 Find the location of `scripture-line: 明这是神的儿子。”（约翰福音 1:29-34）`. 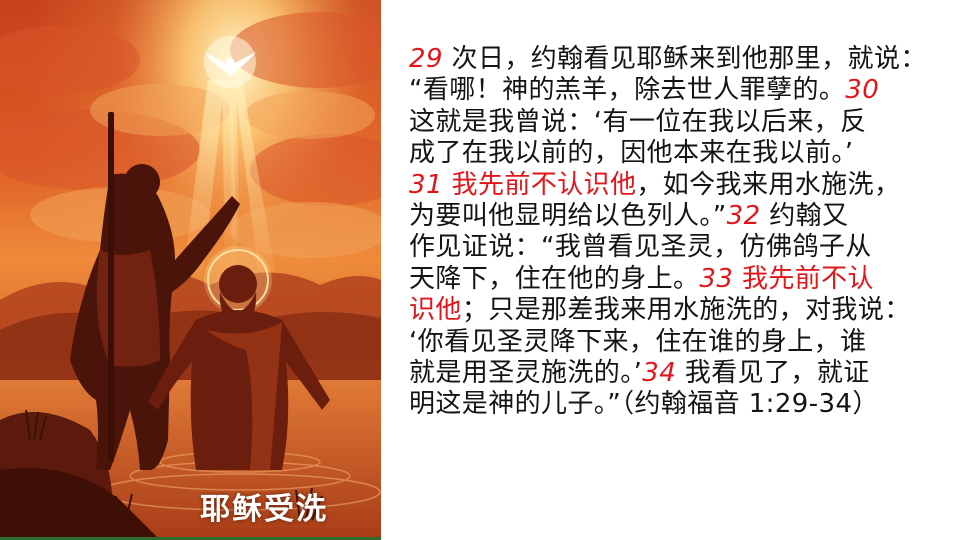

scripture-line: 明这是神的儿子。”（约翰福音 1:29-34） is located at coordinates (676, 404).